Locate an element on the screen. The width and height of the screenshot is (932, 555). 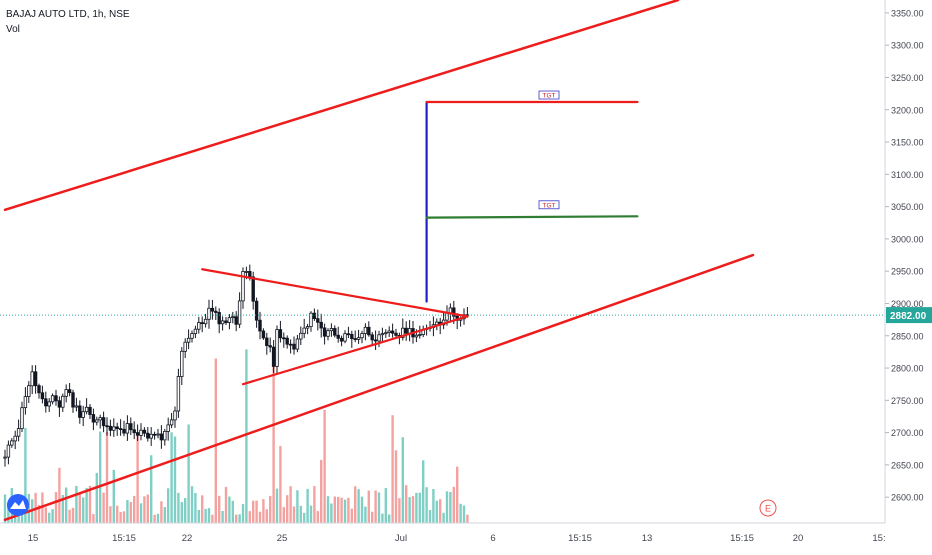
price-tick-label: 3000.00 is located at coordinates (907, 239).